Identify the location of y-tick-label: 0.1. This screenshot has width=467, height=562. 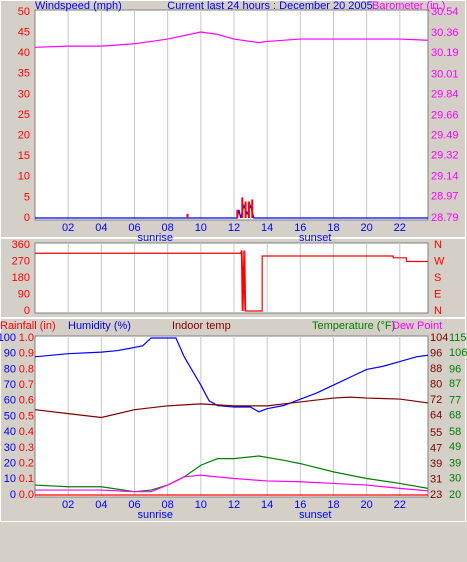
(26, 479).